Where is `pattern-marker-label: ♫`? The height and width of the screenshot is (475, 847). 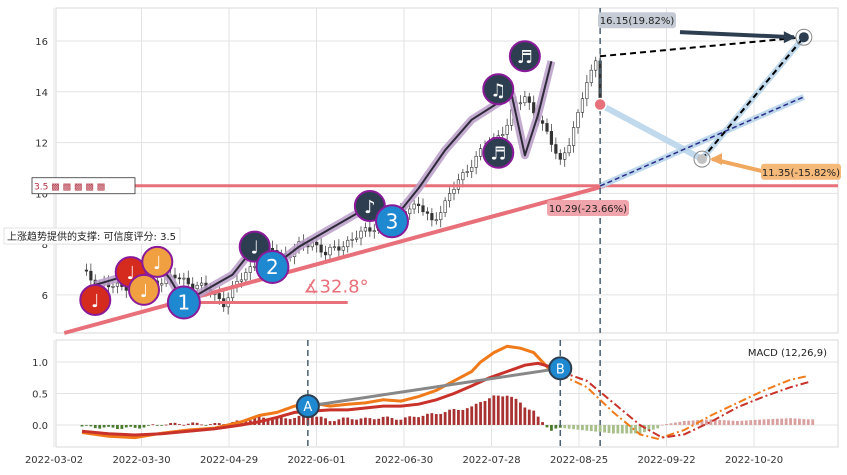 pattern-marker-label: ♫ is located at coordinates (498, 90).